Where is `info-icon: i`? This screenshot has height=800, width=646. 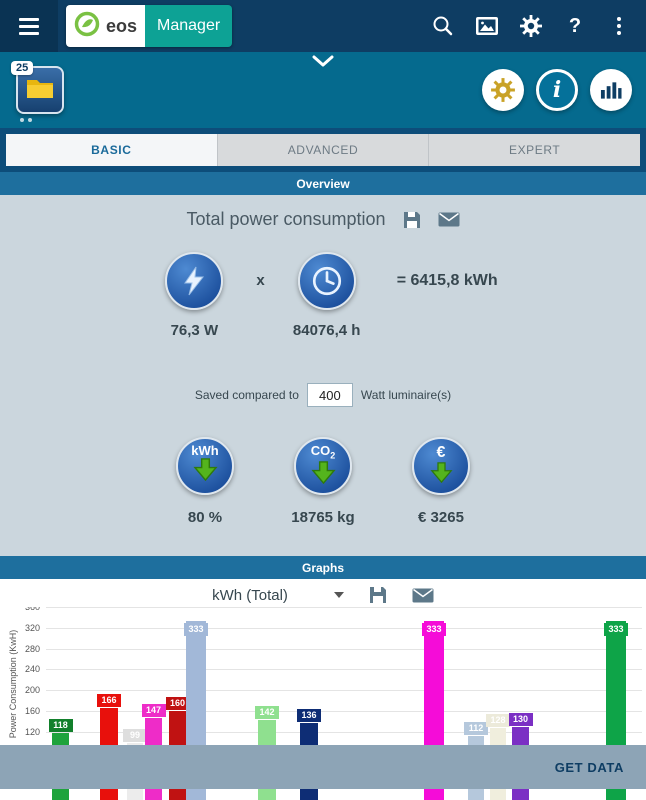
info-icon: i is located at coordinates (557, 90).